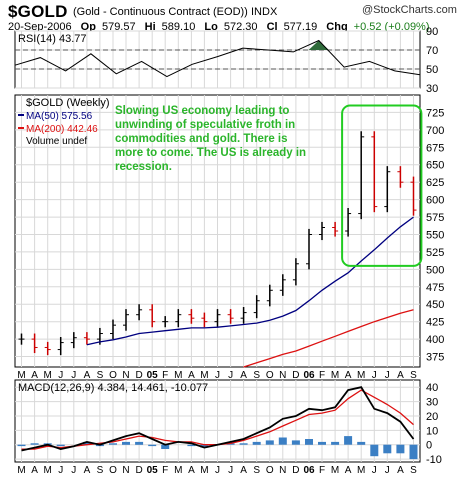 Image resolution: width=460 pixels, height=482 pixels. What do you see at coordinates (435, 358) in the screenshot?
I see `price-ytick-label: 375` at bounding box center [435, 358].